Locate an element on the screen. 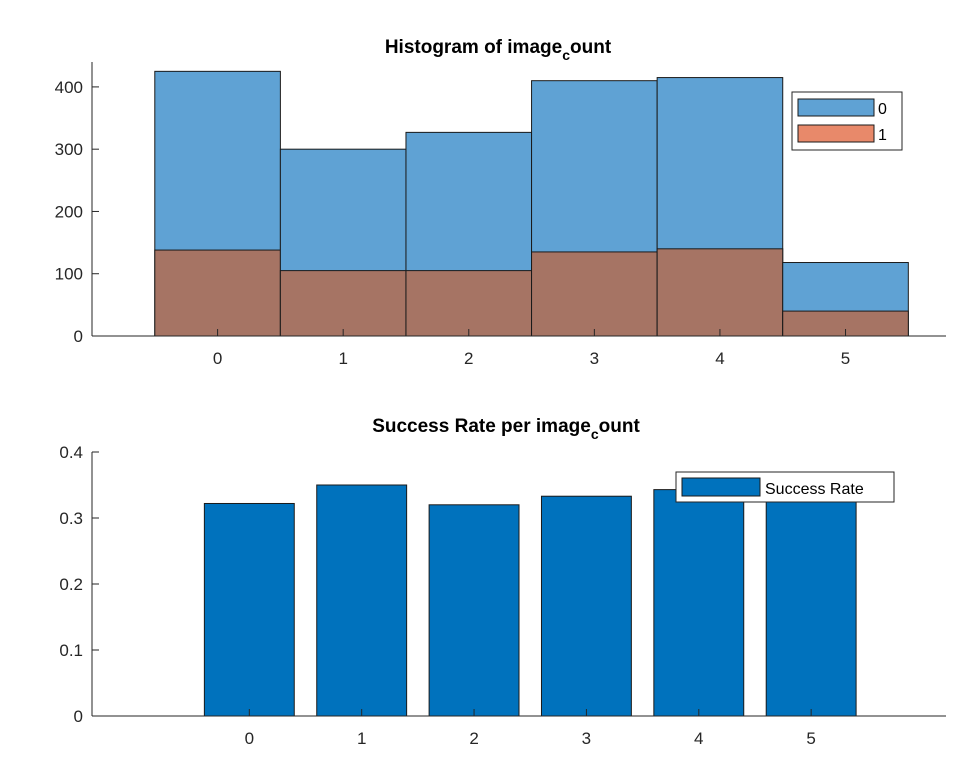 This screenshot has width=973, height=758. histogram-x-tick-label: 5 is located at coordinates (845, 358).